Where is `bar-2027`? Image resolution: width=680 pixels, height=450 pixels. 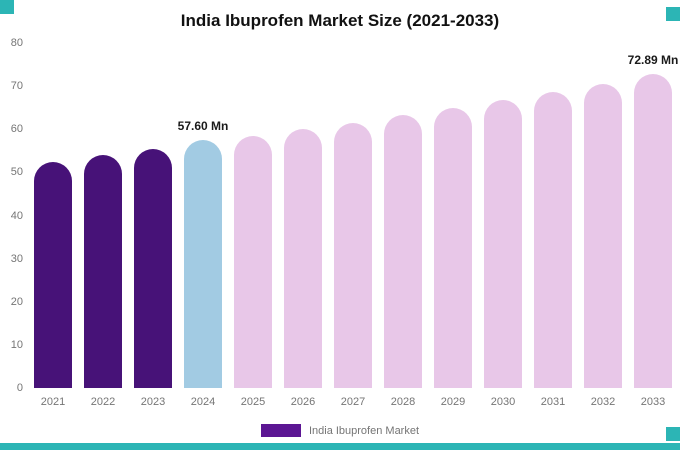
bar-2027 is located at coordinates (353, 255).